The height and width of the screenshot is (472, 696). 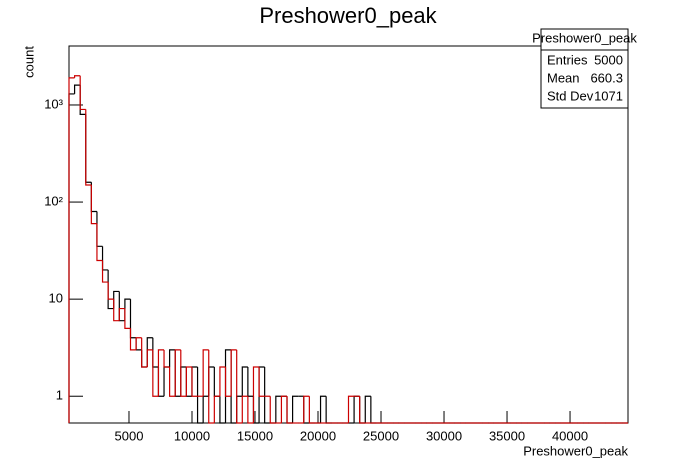 I want to click on stats-key: Mean, so click(x=563, y=77).